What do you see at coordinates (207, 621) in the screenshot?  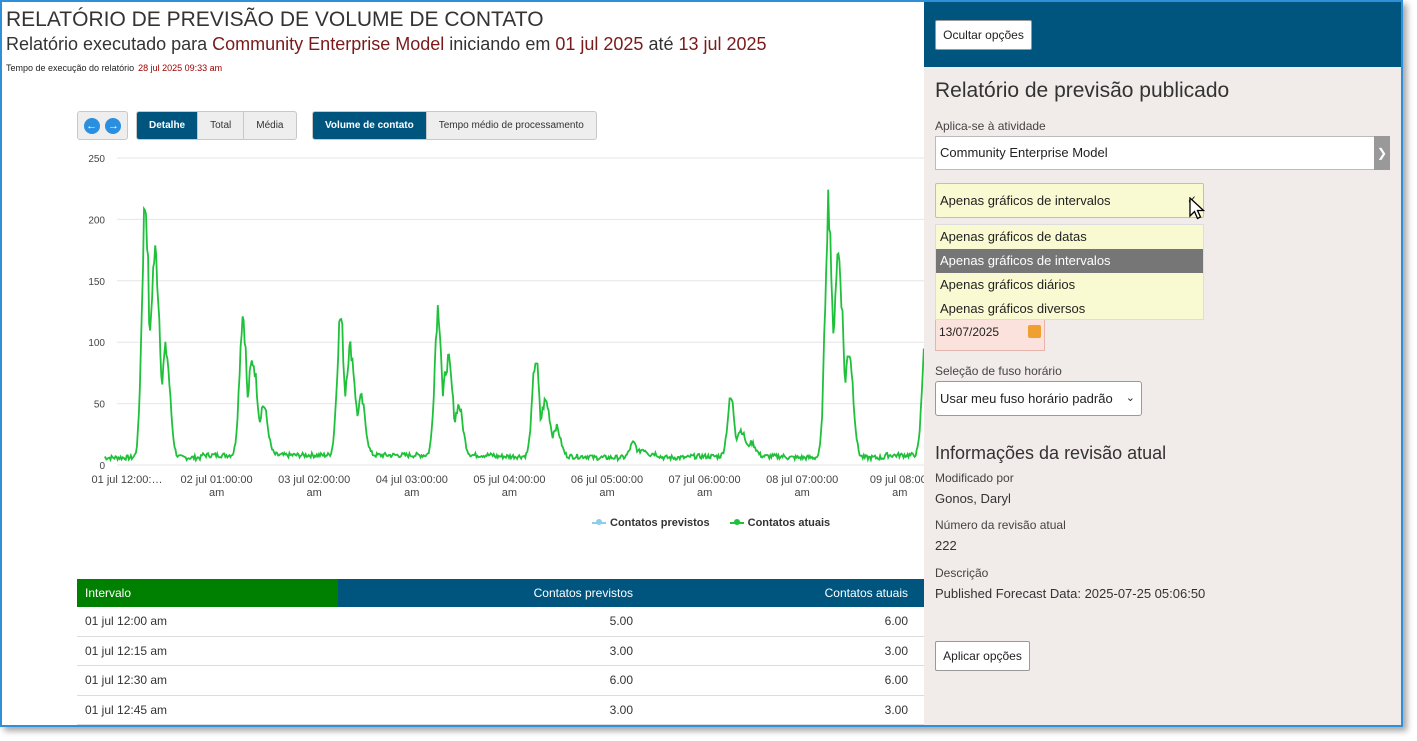 I see `cell-interval: 01 jul 12:00 am` at bounding box center [207, 621].